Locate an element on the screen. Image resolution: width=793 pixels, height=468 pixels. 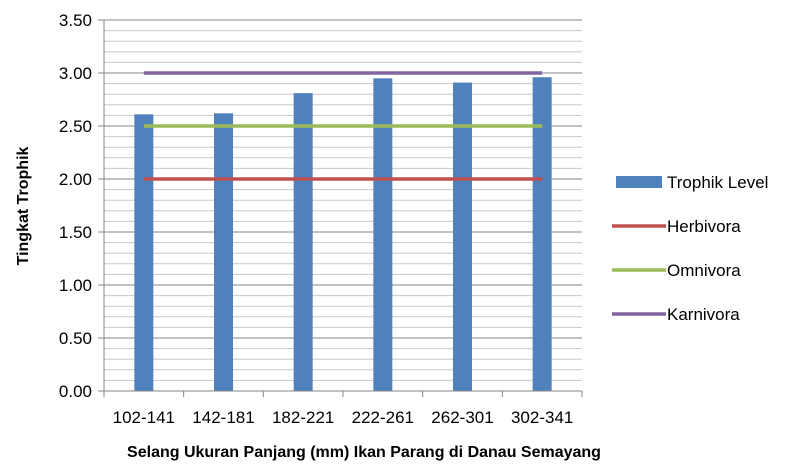
x-tick-label: 102-141 is located at coordinates (144, 417).